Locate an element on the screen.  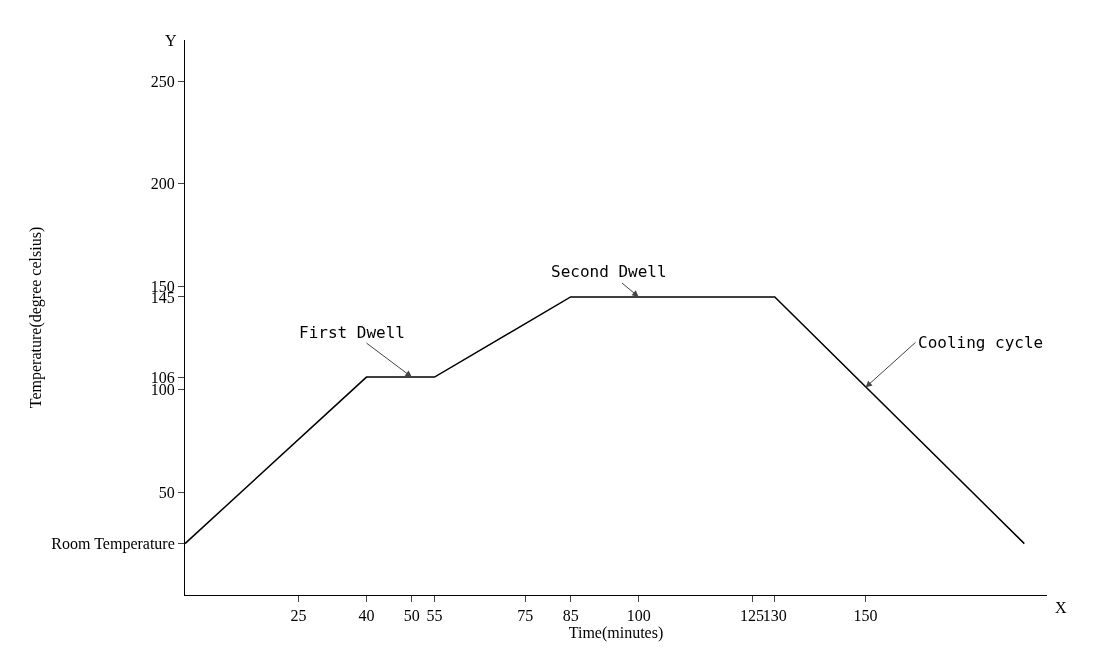
x-tick-label: 75 is located at coordinates (525, 616).